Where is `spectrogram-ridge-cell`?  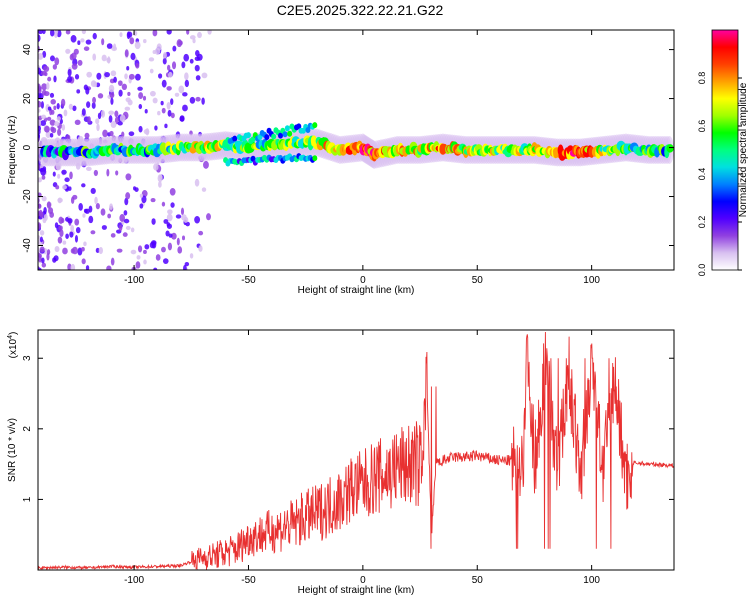 spectrogram-ridge-cell is located at coordinates (670, 148).